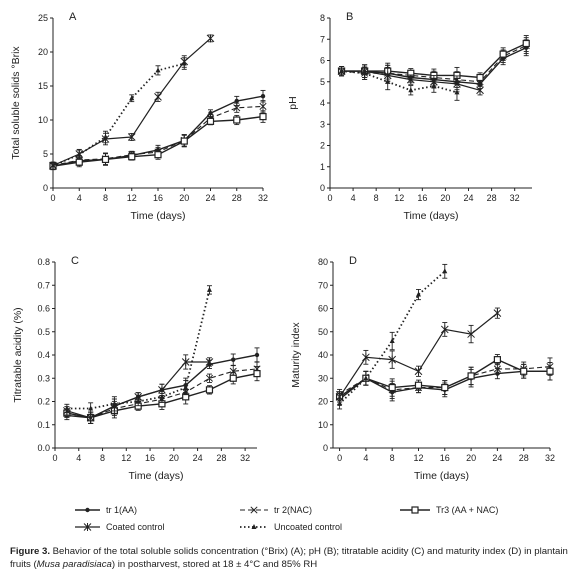 This screenshot has height=576, width=580. I want to click on panel-letter: D, so click(353, 261).